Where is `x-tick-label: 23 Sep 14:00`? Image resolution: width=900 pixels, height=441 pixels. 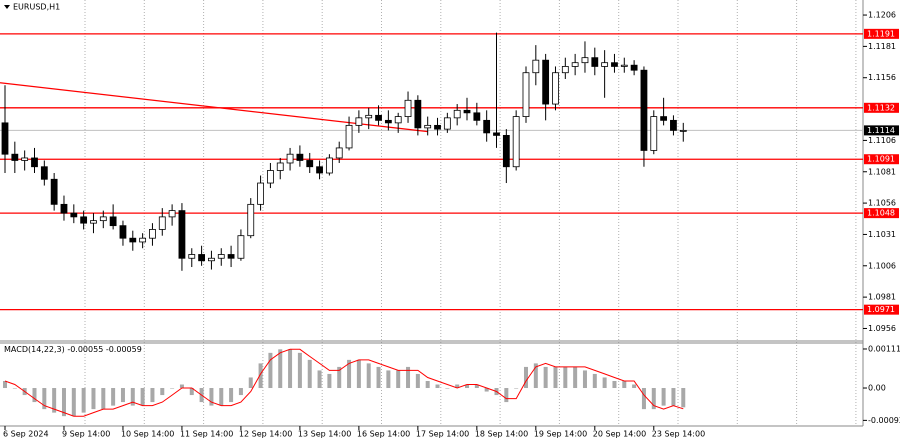
x-tick-label: 23 Sep 14:00 is located at coordinates (678, 434).